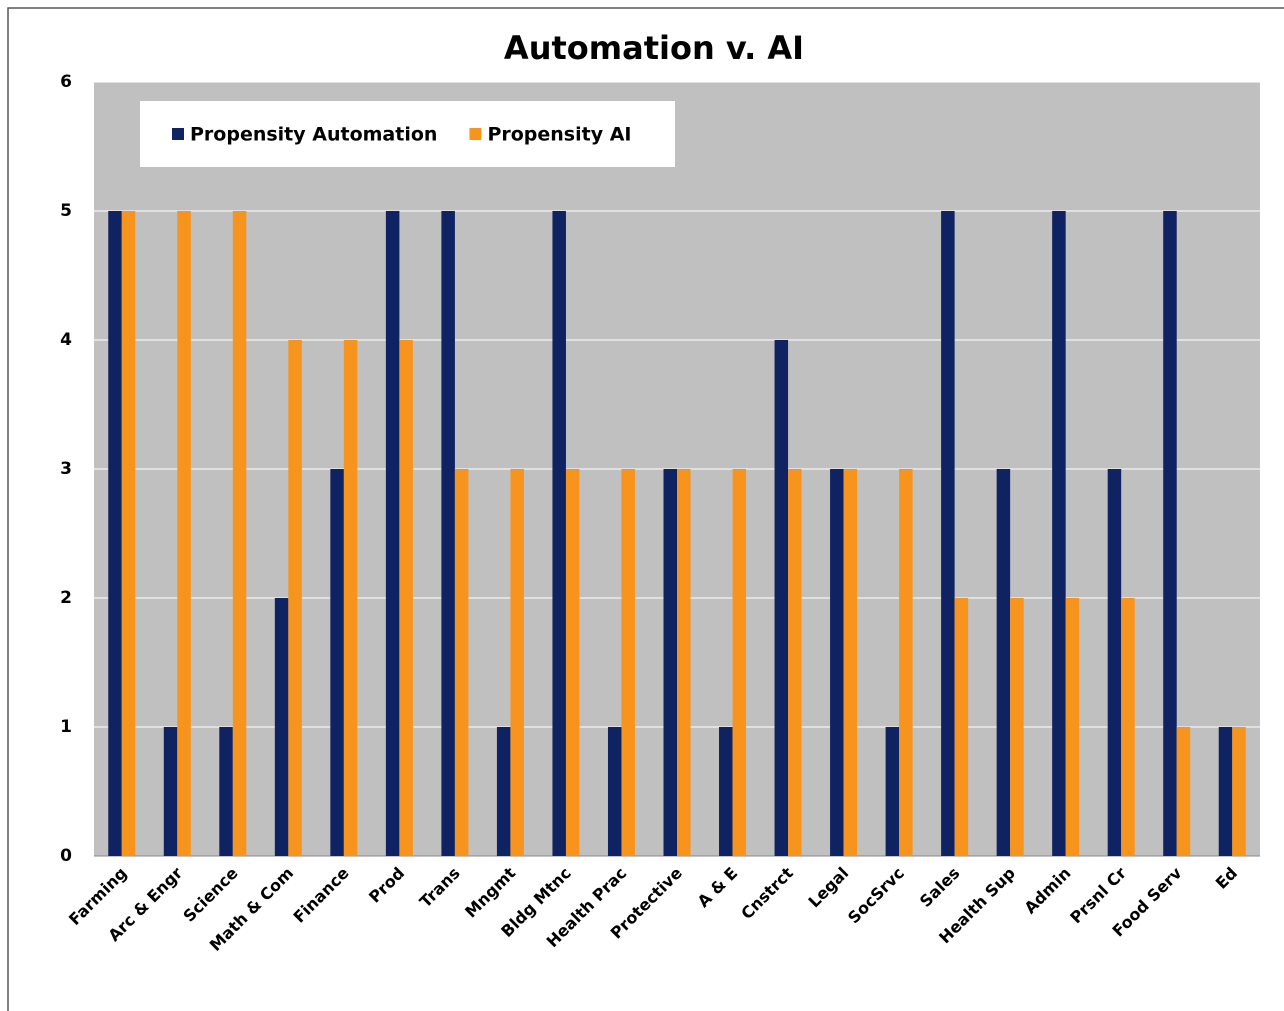  Describe the element at coordinates (66, 82) in the screenshot. I see `y-tick-label: 6` at that location.